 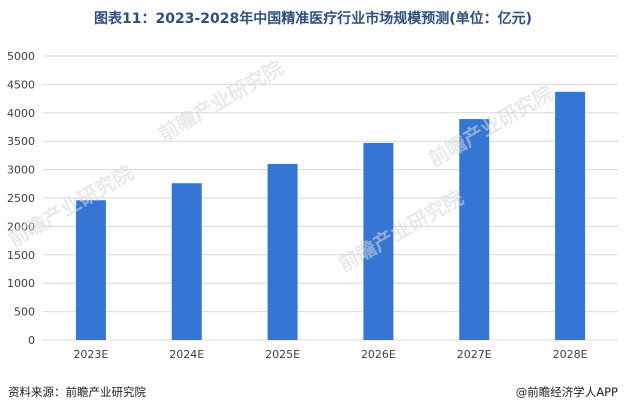 I want to click on x-tick-label: 2023E, so click(x=90, y=354).